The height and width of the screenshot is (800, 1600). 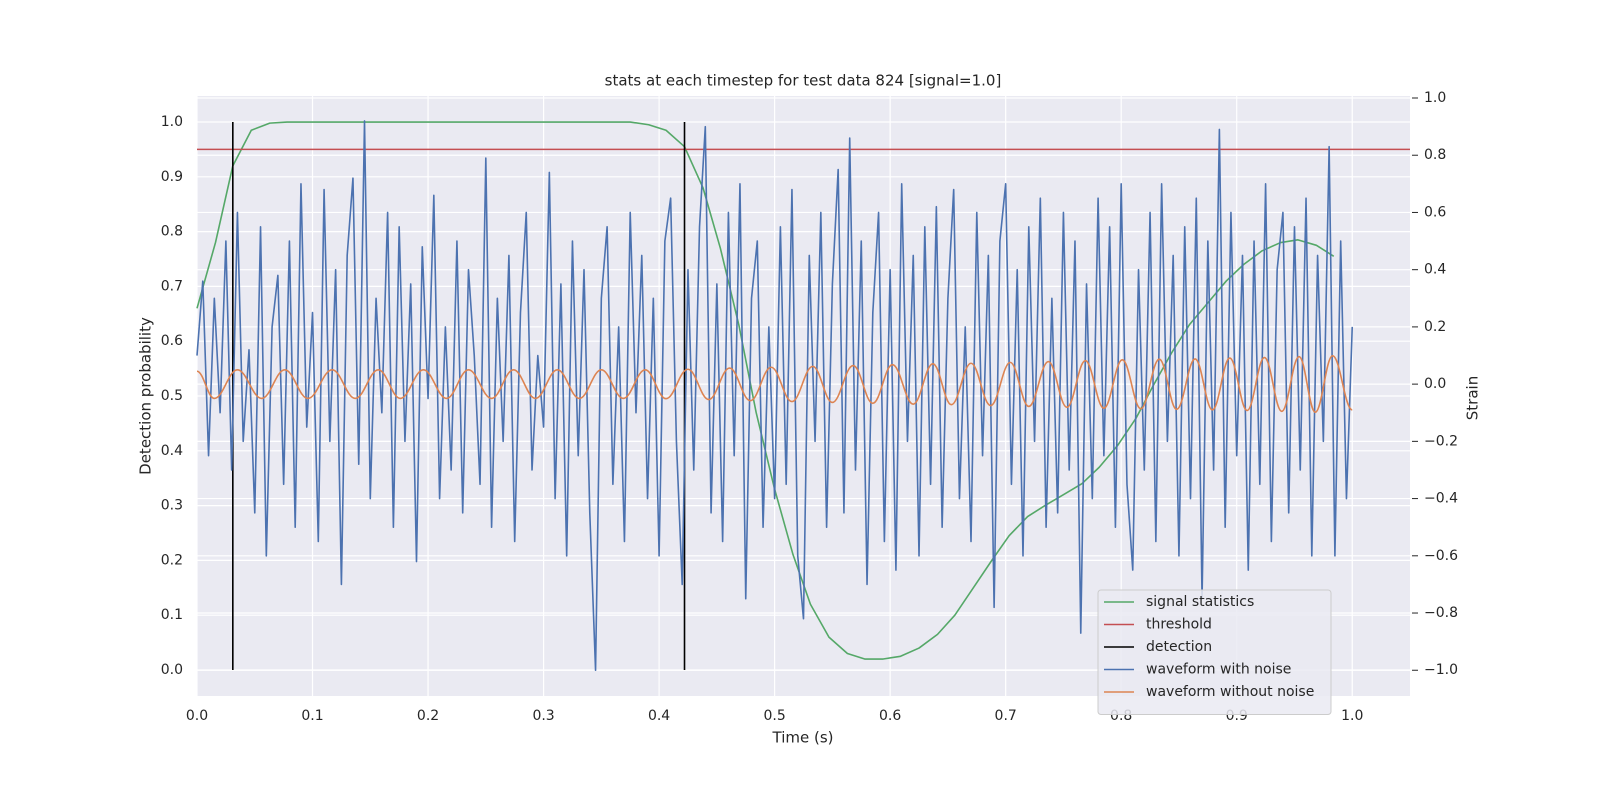 What do you see at coordinates (428, 716) in the screenshot?
I see `x-tick-label: 0.2` at bounding box center [428, 716].